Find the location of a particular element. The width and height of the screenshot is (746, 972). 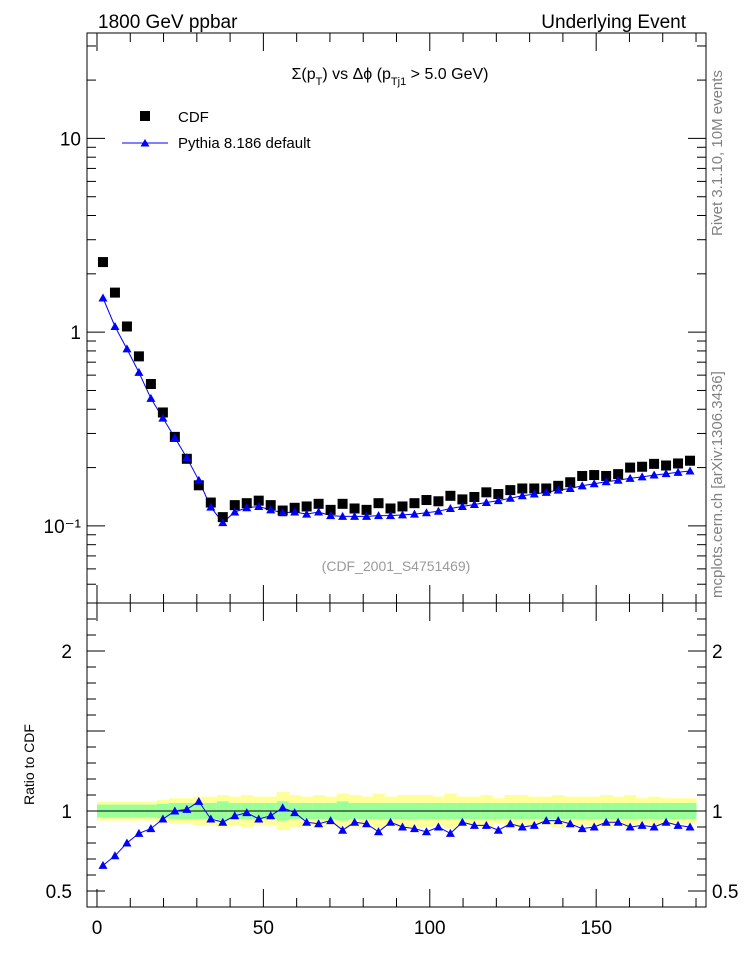

y-tick-label-ratio-left: 0.5 is located at coordinates (59, 892).